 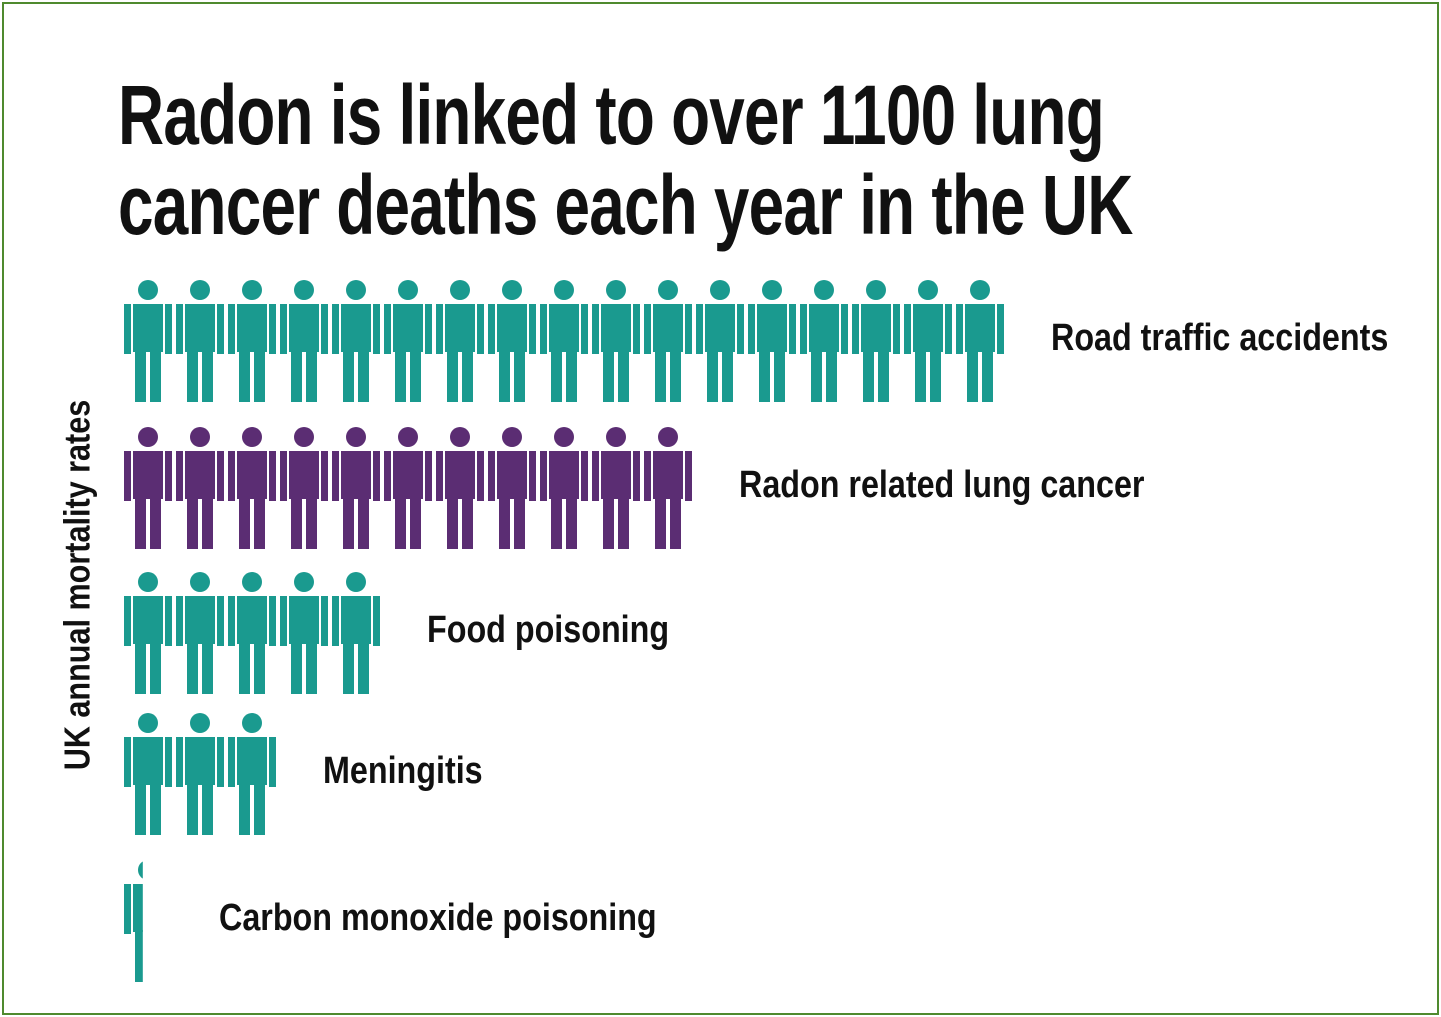 I want to click on category-label: Meningitis, so click(x=403, y=771).